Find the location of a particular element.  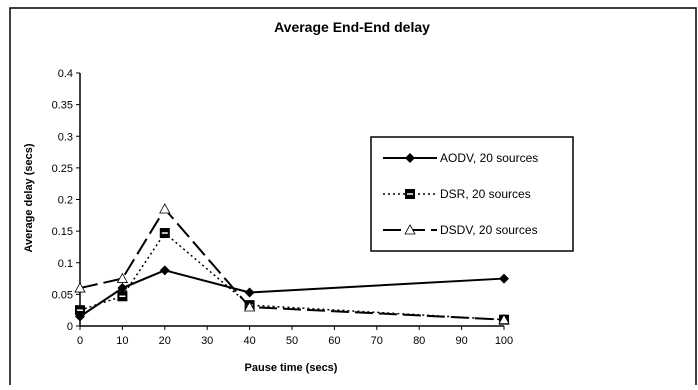

y-tick-label: 0.15 is located at coordinates (62, 232).